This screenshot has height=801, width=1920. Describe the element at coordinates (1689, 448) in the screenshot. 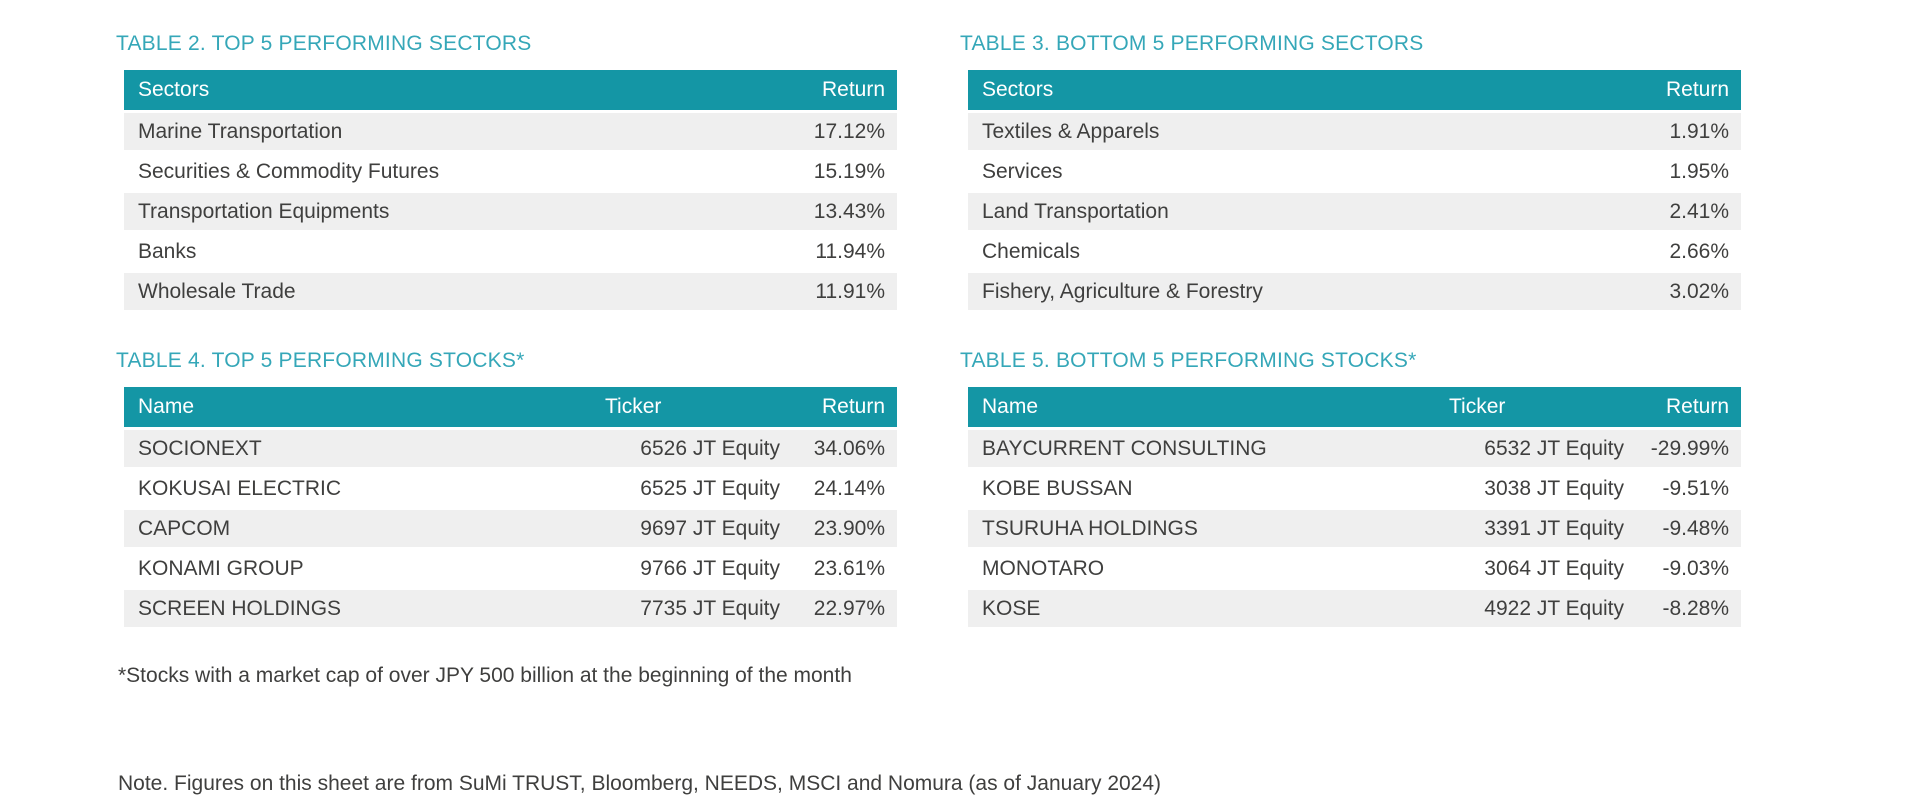

I see `return-cell: -29.99%` at that location.